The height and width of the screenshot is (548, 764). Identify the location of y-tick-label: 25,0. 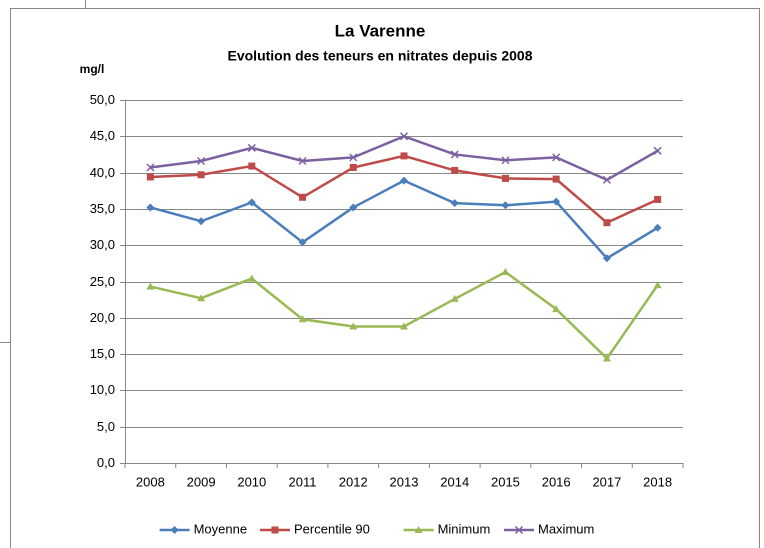
(102, 281).